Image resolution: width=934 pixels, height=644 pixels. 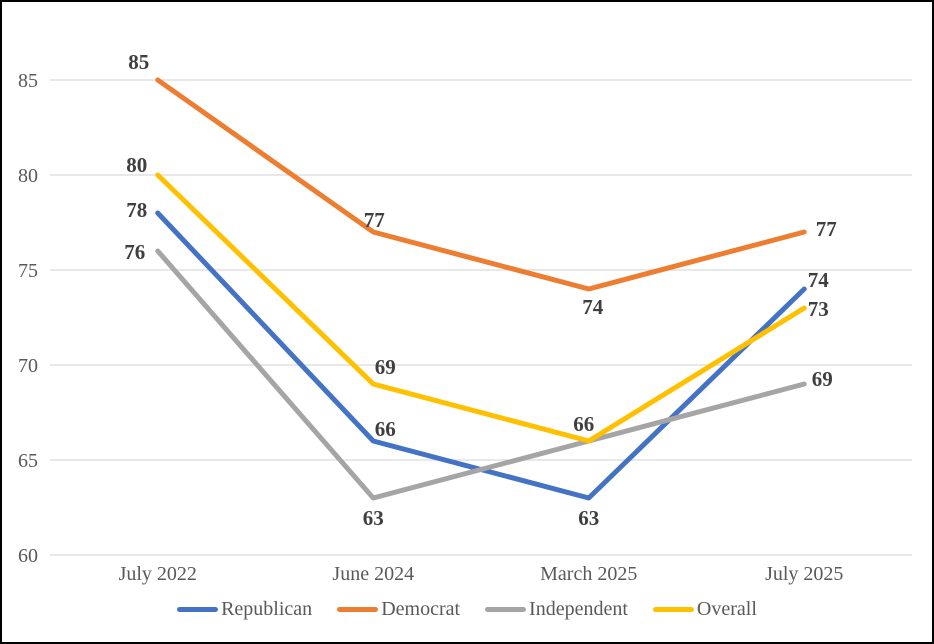 I want to click on x-axis-label: July 2025, so click(x=804, y=574).